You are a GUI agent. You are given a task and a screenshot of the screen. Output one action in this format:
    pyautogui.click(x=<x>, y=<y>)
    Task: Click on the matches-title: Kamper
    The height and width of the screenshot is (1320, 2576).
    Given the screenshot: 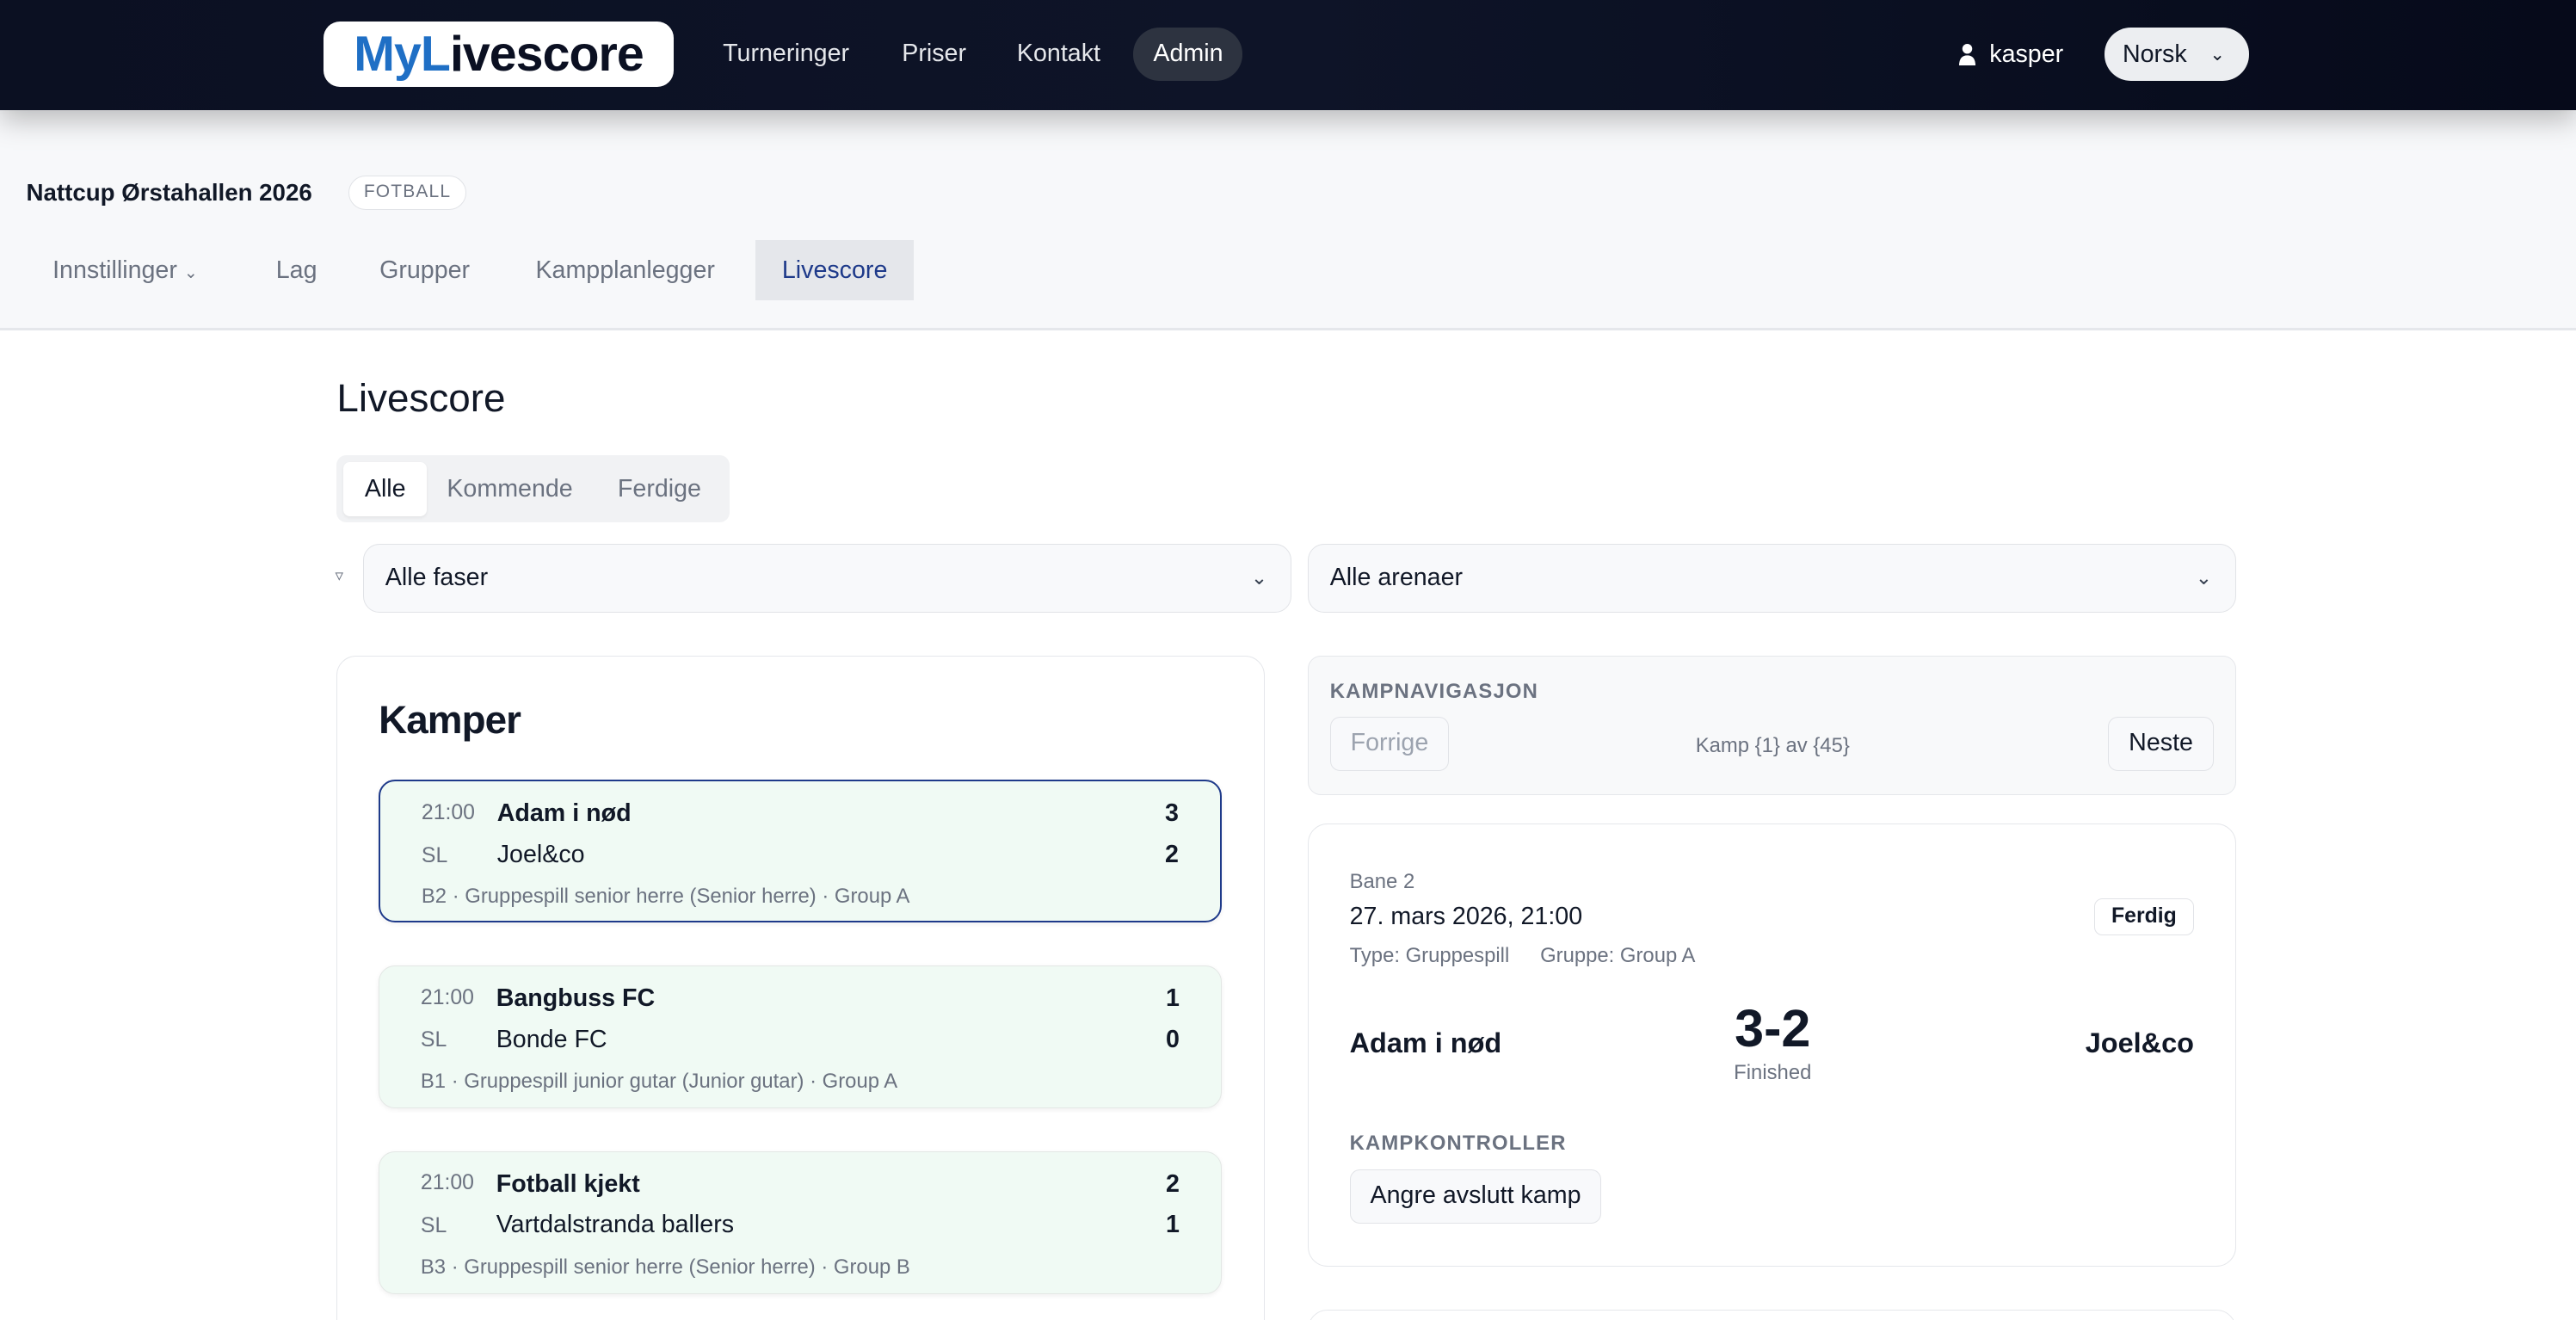 What is the action you would take?
    pyautogui.click(x=450, y=719)
    